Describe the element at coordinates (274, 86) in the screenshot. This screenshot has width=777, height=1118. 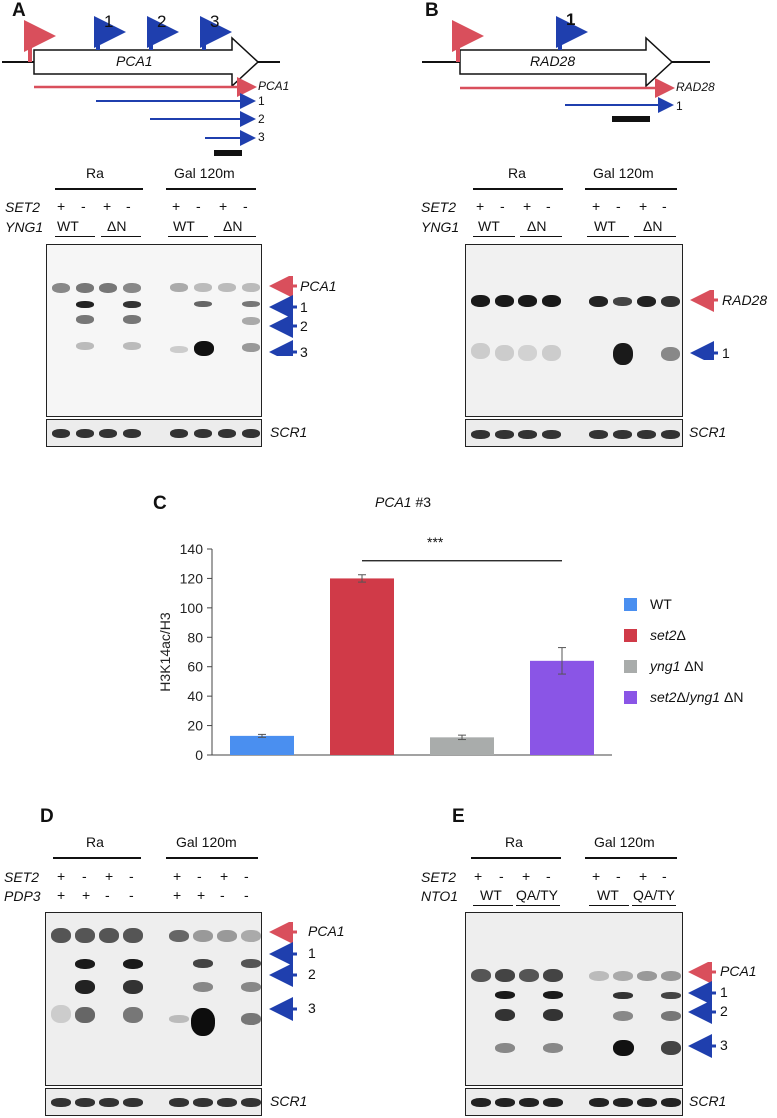
I see `transcript-label-pca1: PCA1` at that location.